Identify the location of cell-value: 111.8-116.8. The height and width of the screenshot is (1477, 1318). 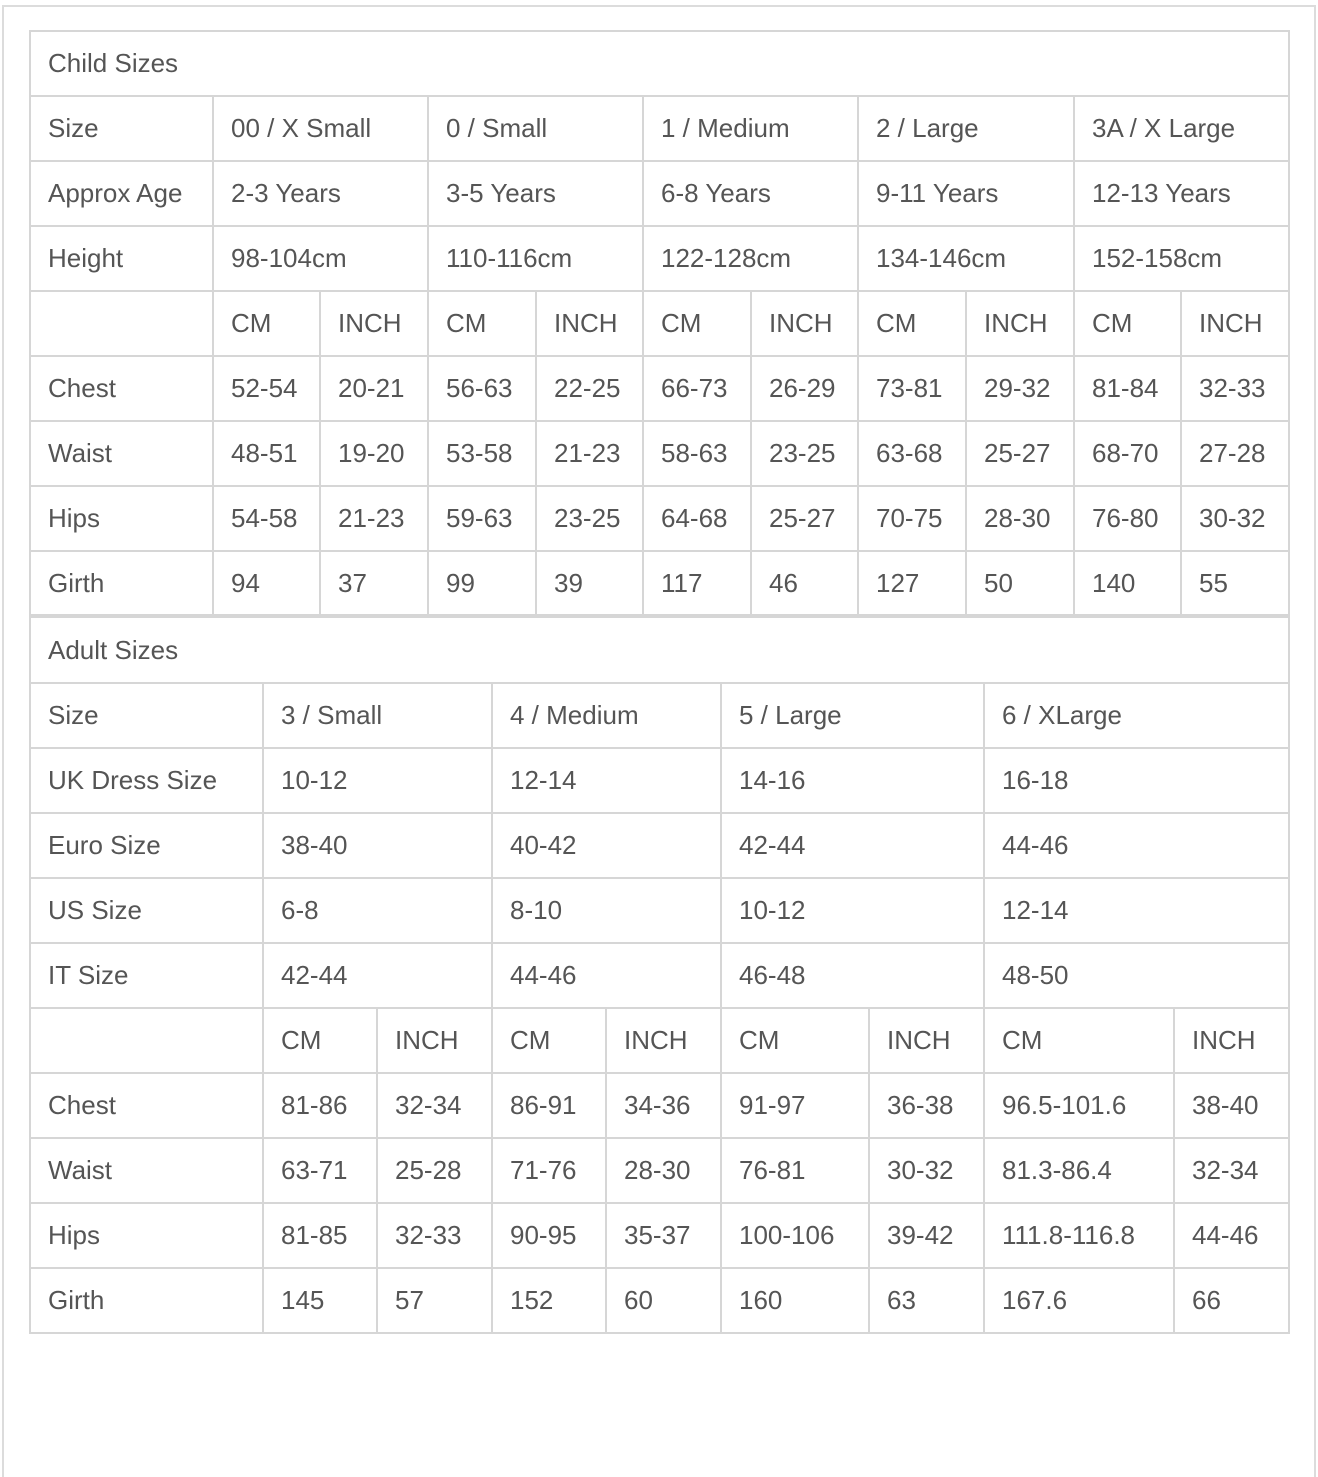
(1079, 1235).